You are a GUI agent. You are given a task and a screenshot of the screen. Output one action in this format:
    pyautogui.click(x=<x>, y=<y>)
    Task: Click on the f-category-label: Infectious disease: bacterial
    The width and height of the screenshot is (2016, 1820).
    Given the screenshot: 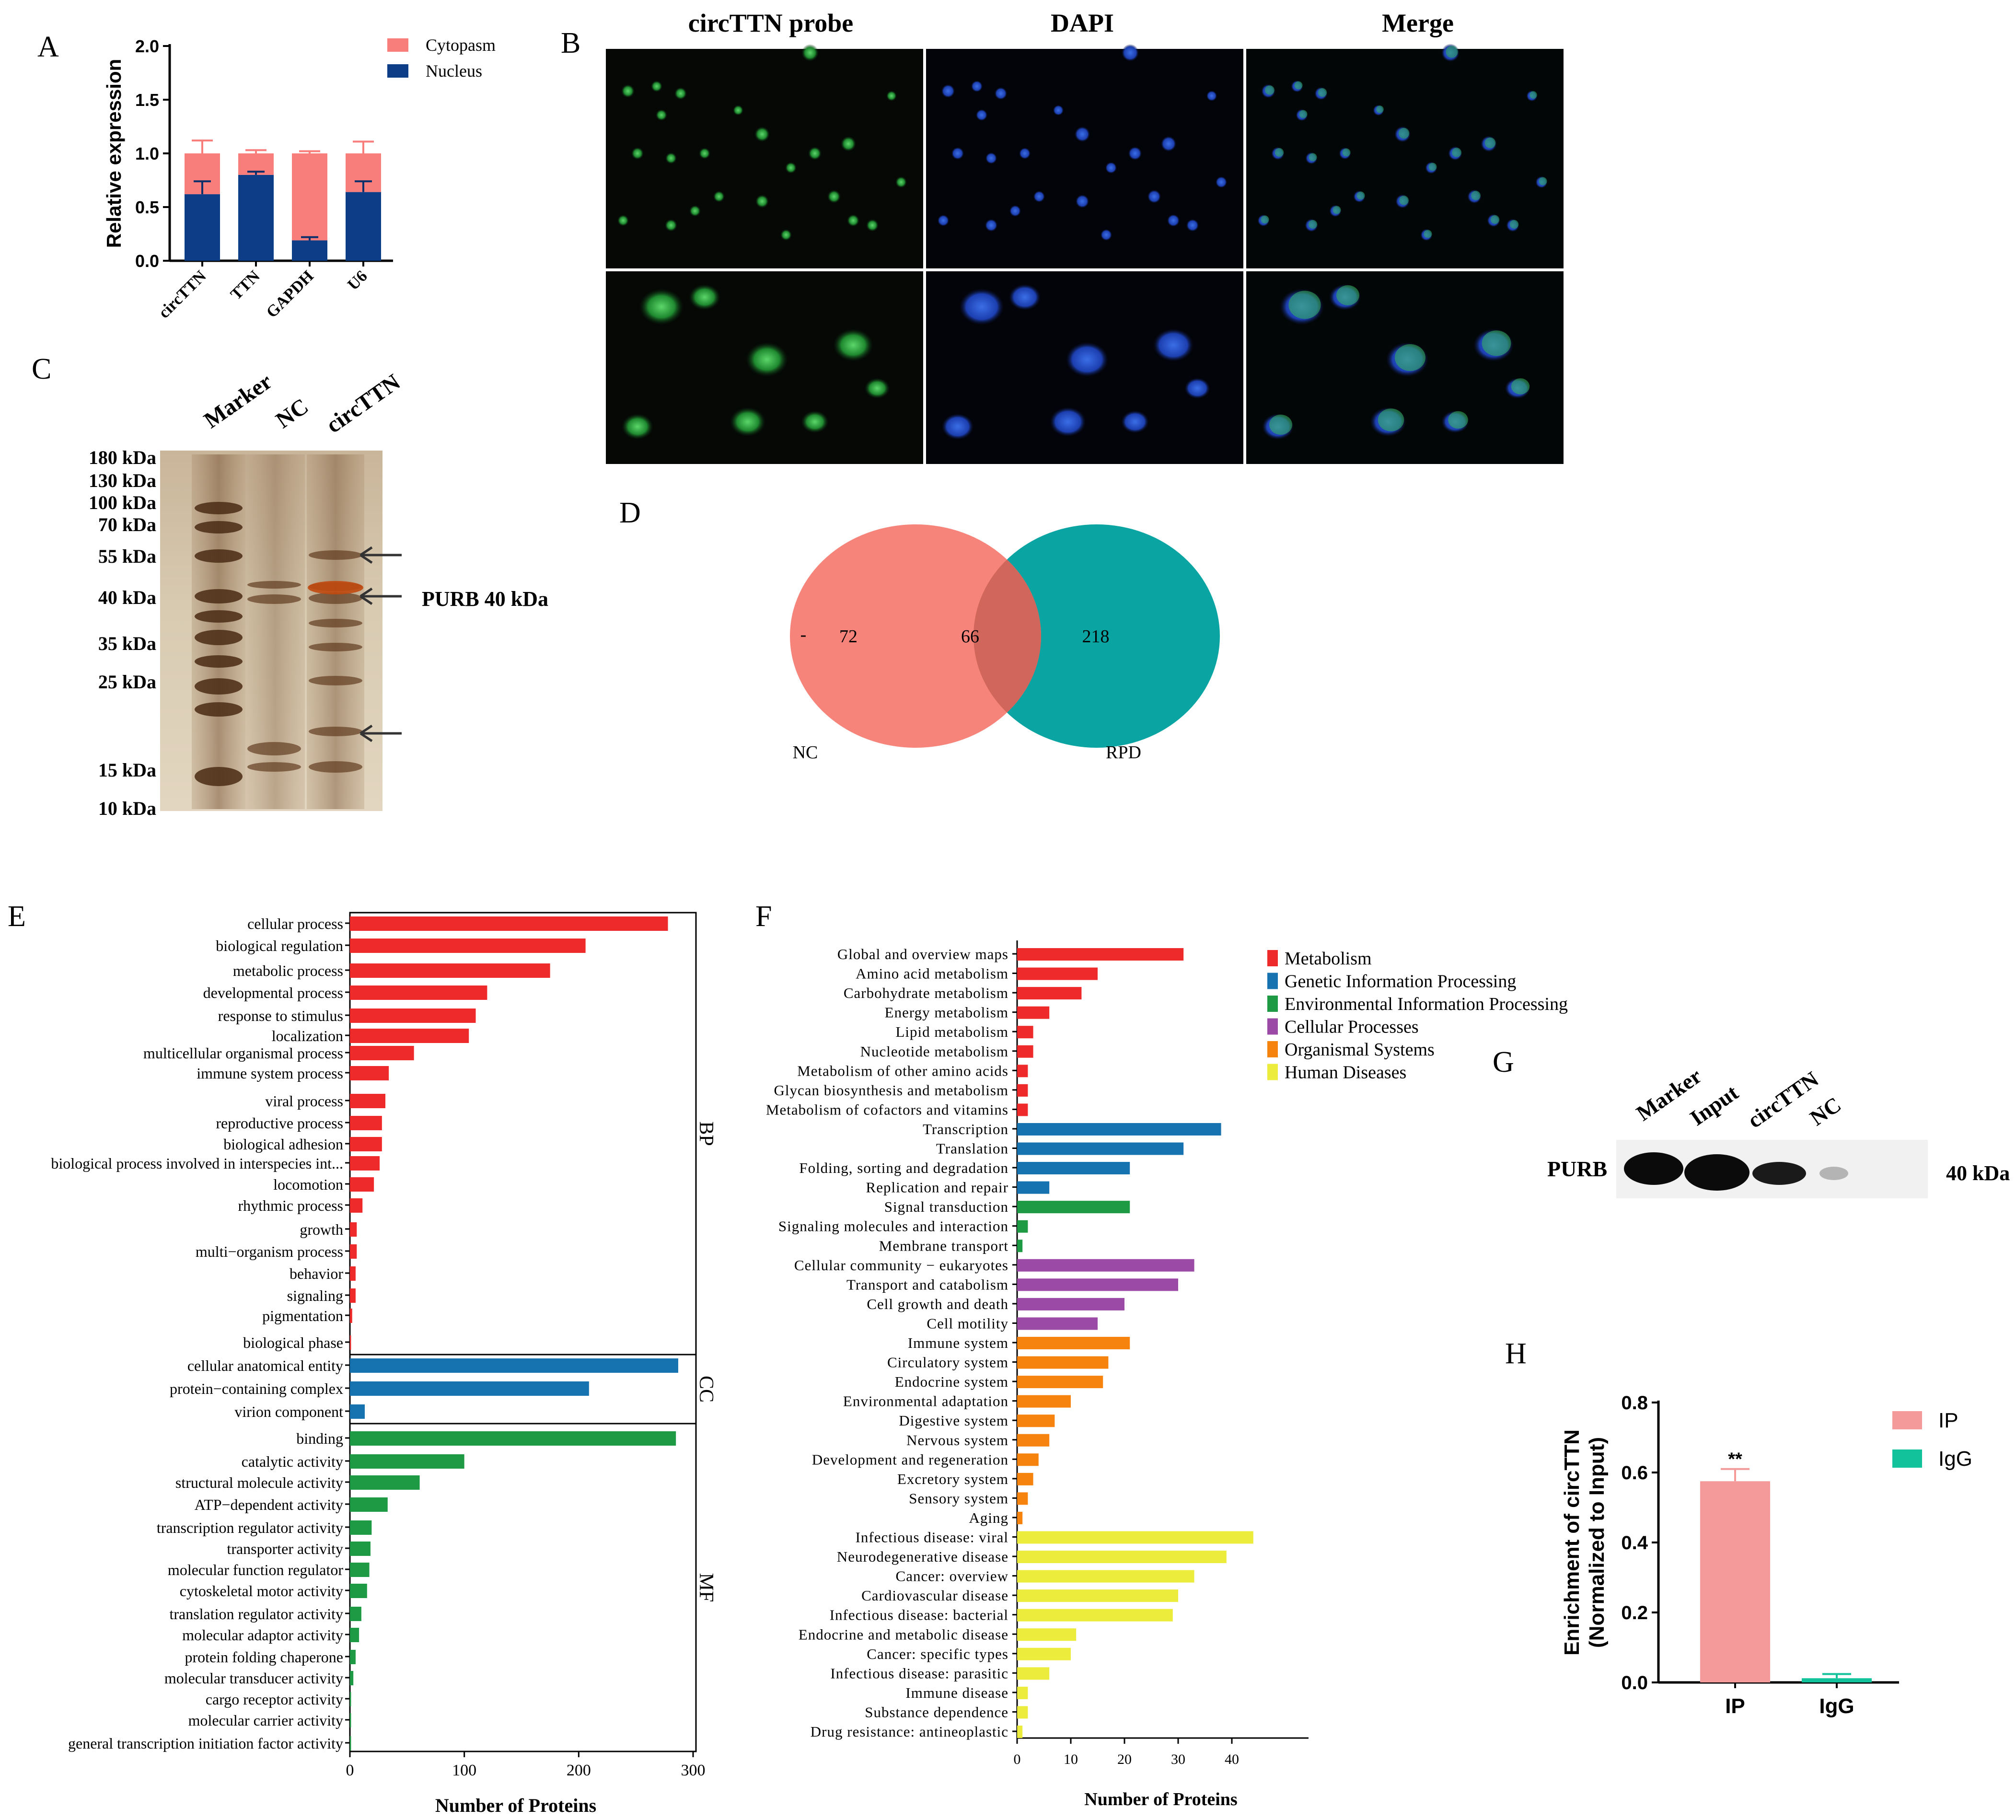 What is the action you would take?
    pyautogui.click(x=919, y=1615)
    